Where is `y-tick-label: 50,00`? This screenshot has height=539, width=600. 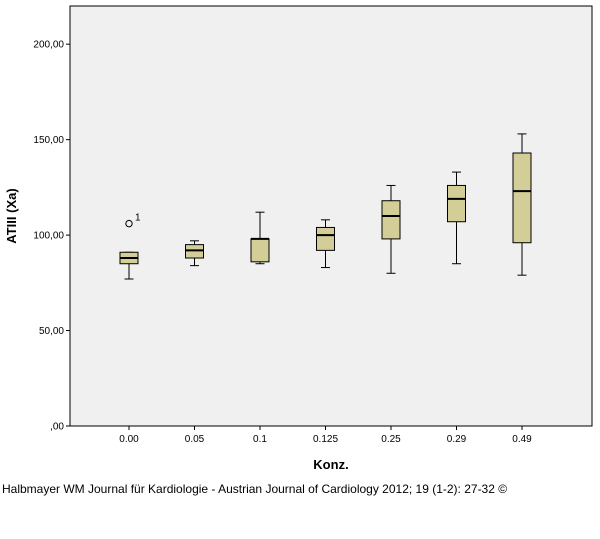
y-tick-label: 50,00 is located at coordinates (51, 331).